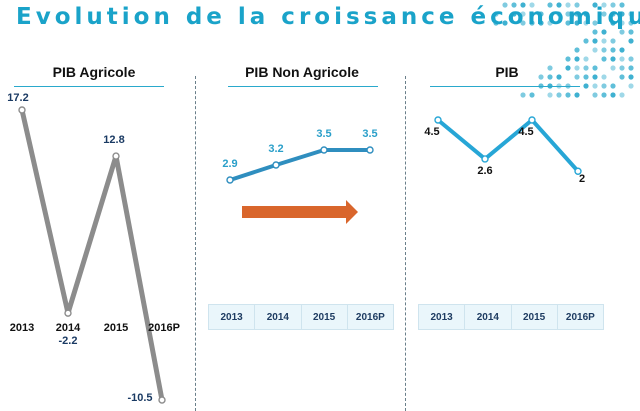  What do you see at coordinates (89, 86) in the screenshot?
I see `panel-underline-pib-agricole` at bounding box center [89, 86].